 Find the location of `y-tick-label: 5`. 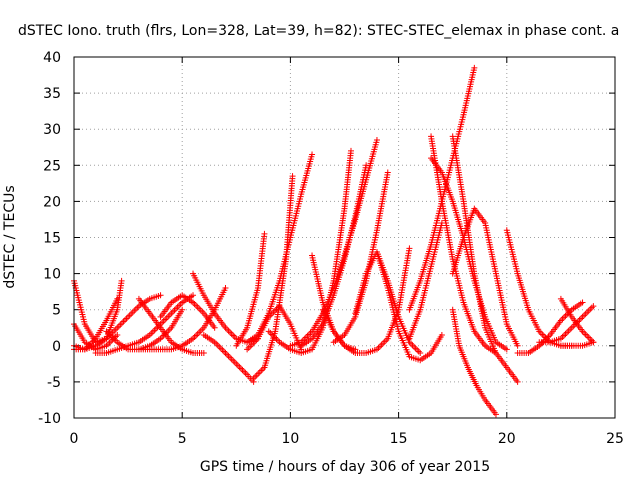

y-tick-label: 5 is located at coordinates (56, 311).